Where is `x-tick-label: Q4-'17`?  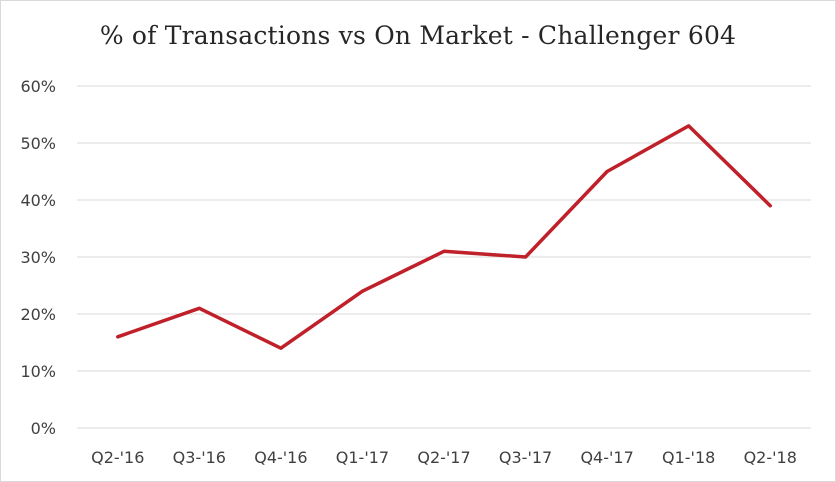
x-tick-label: Q4-'17 is located at coordinates (606, 457).